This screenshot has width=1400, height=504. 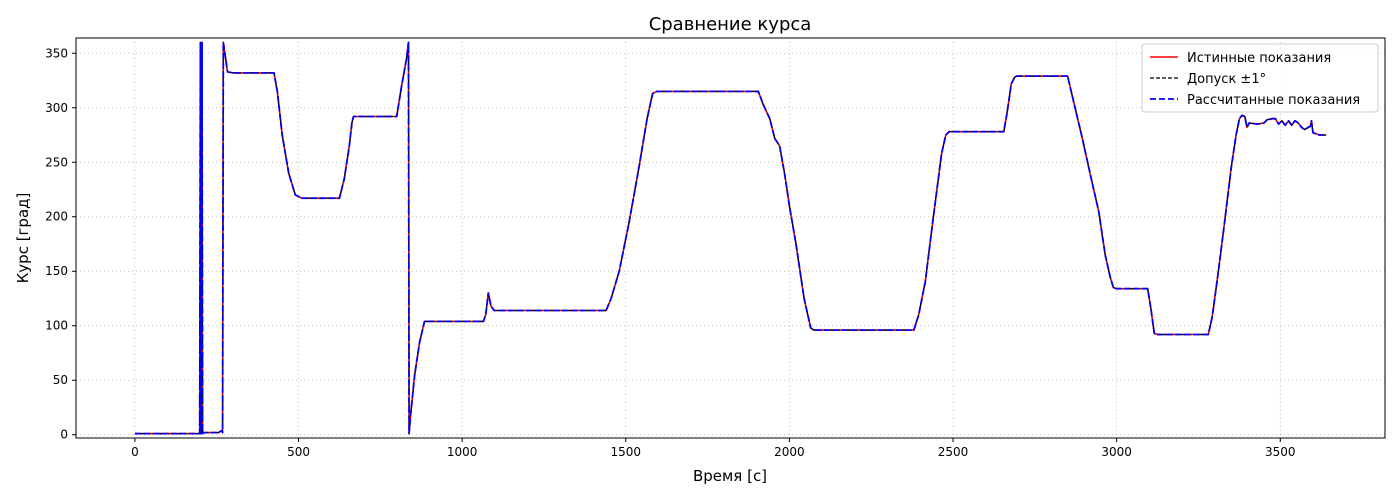 I want to click on y-tick-label: 0, so click(x=64, y=435).